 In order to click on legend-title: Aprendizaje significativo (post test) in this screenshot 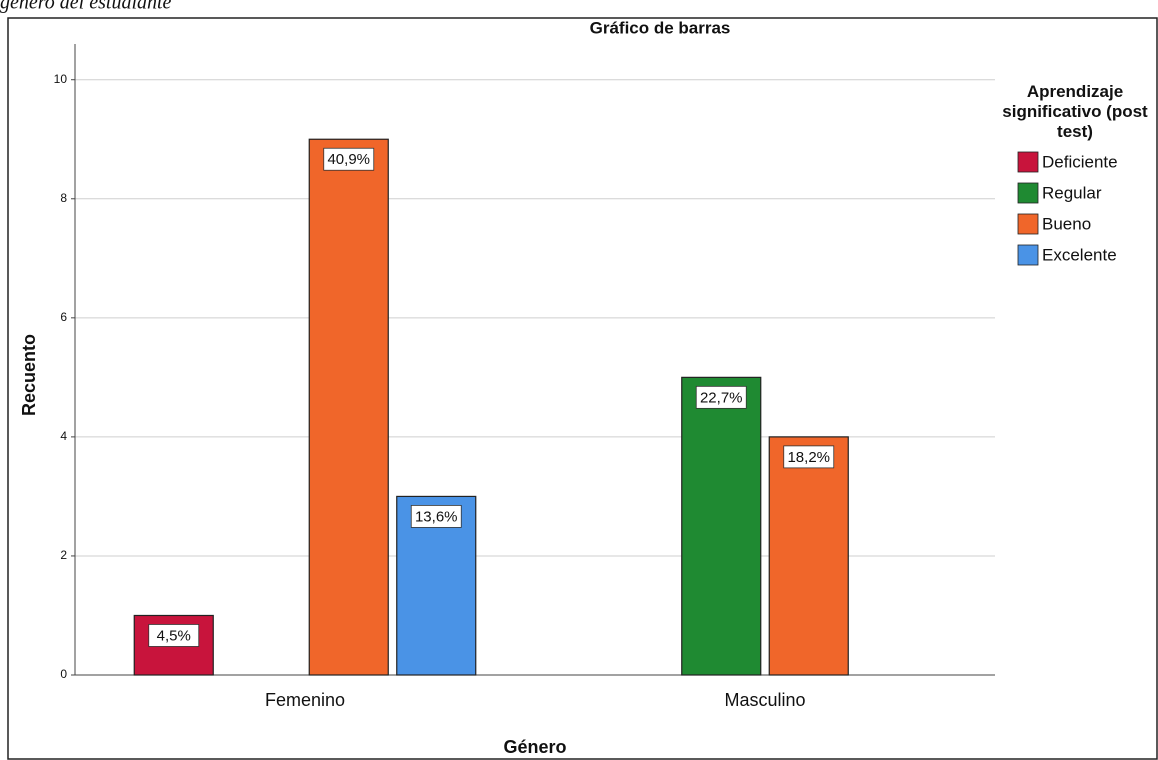, I will do `click(1075, 111)`.